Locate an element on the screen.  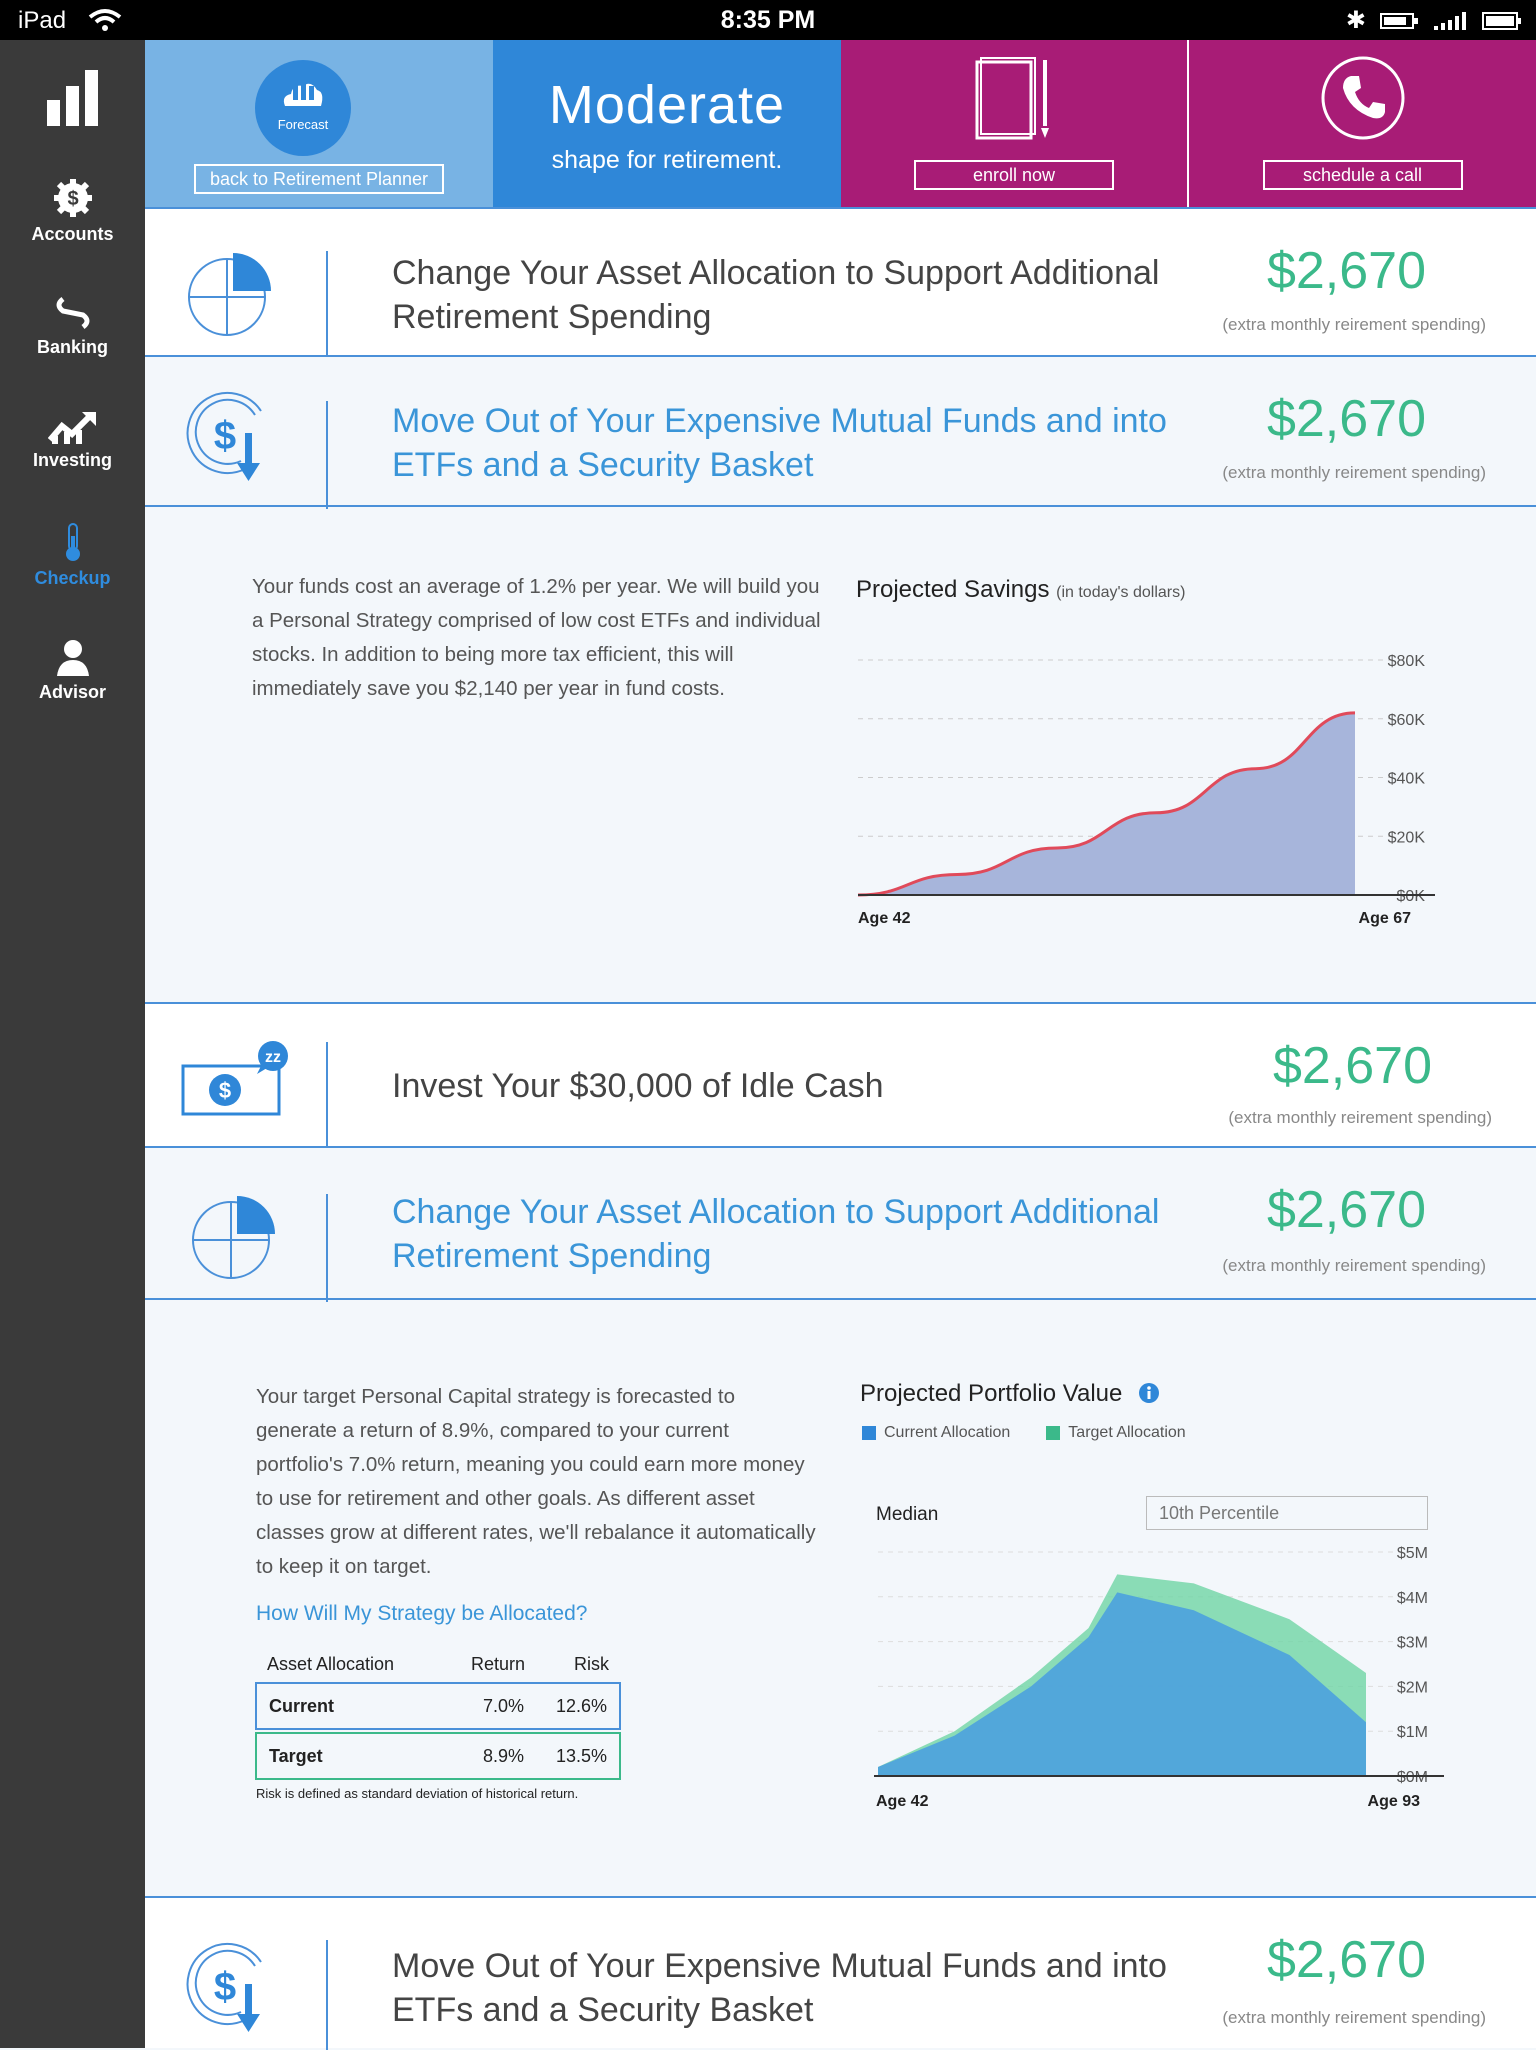
portfolio-chart-title: Projected Portfolio Value is located at coordinates (991, 1393).